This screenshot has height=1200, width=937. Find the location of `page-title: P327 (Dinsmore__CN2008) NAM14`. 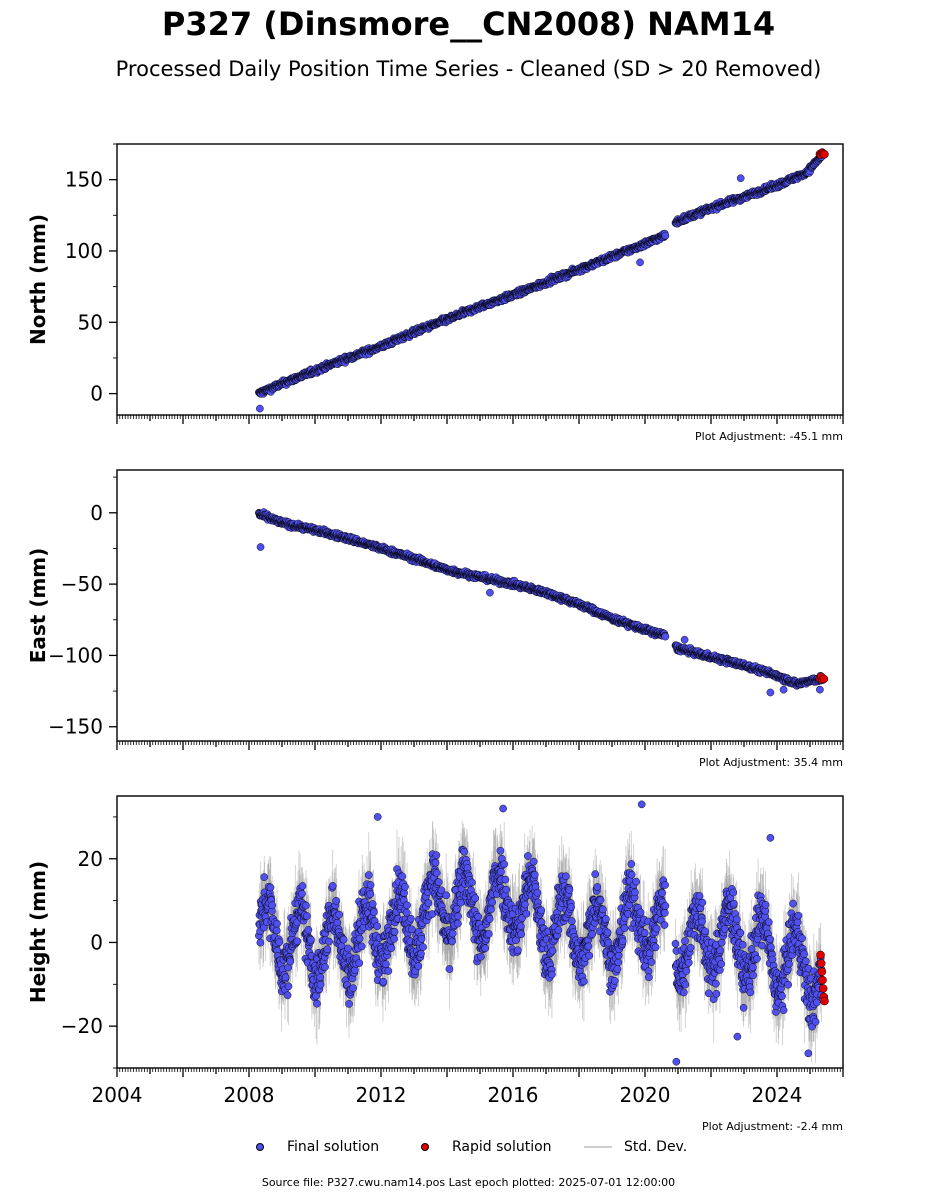

page-title: P327 (Dinsmore__CN2008) NAM14 is located at coordinates (468, 24).